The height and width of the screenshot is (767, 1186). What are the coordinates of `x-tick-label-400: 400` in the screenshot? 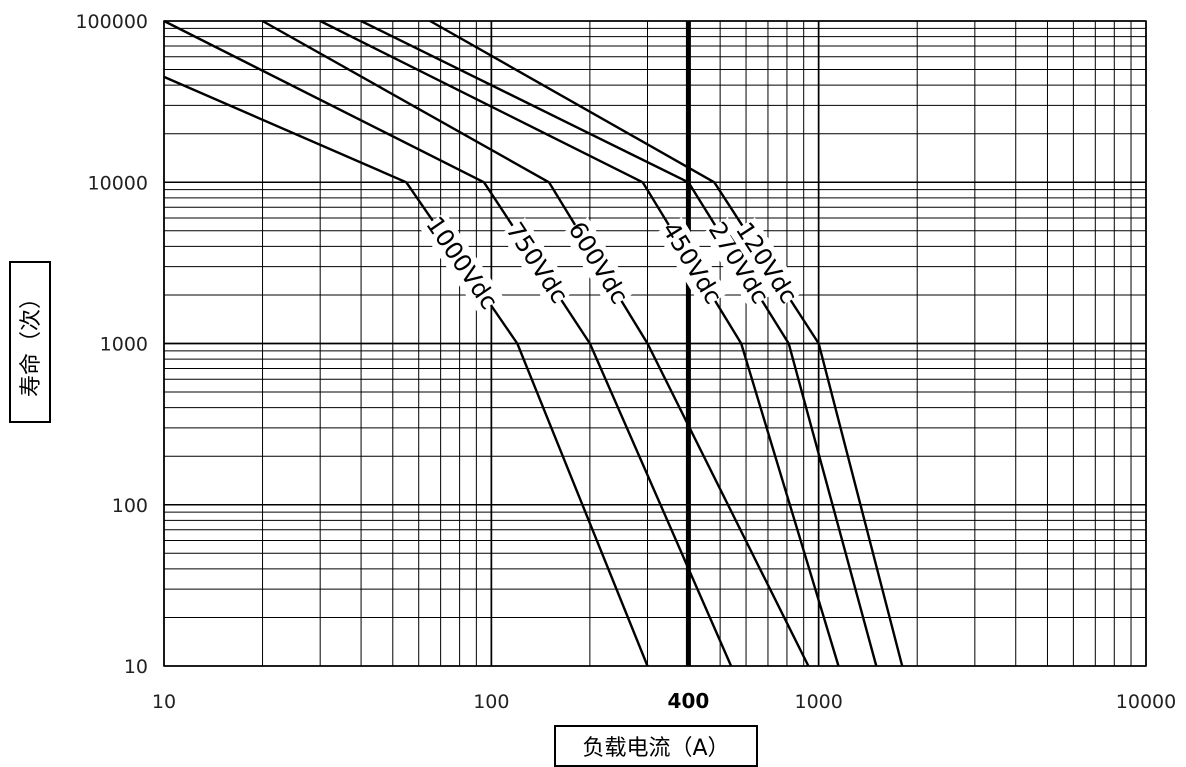 It's located at (689, 701).